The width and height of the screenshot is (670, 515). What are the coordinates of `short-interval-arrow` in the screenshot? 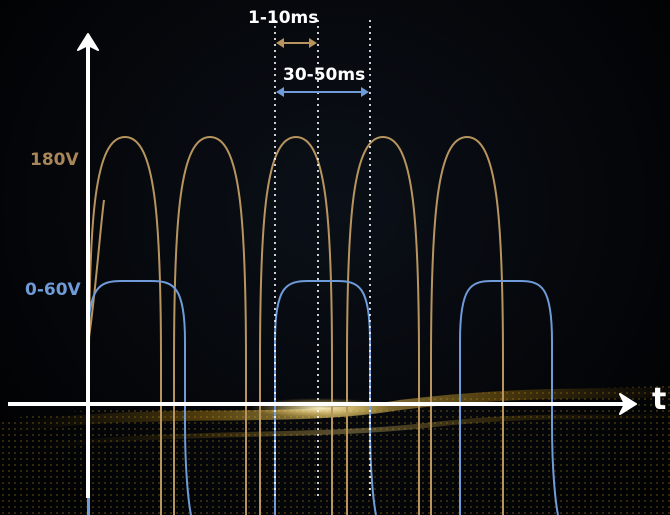 It's located at (296, 43).